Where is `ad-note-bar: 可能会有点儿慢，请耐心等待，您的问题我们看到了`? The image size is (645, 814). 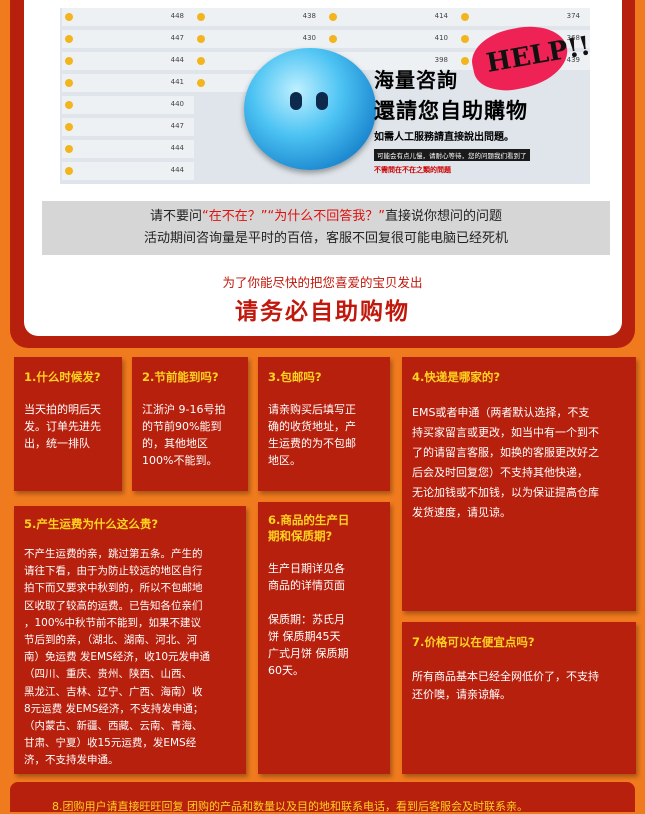
ad-note-bar: 可能会有点儿慢，请耐心等待，您的问题我们看到了 is located at coordinates (452, 155).